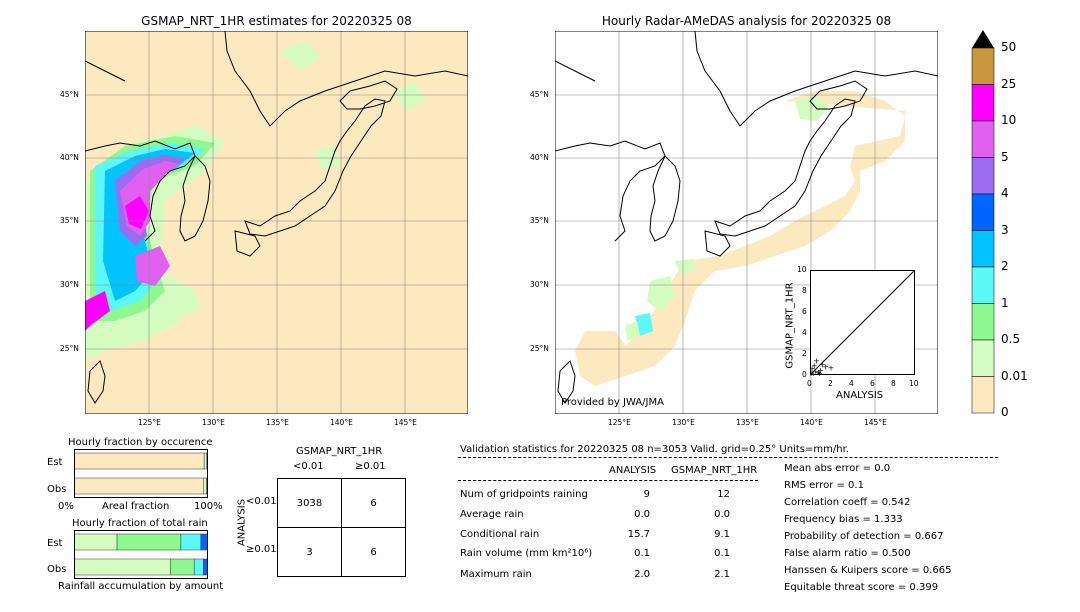 This screenshot has width=1080, height=612. I want to click on right-analysis-coverage, so click(740, 238).